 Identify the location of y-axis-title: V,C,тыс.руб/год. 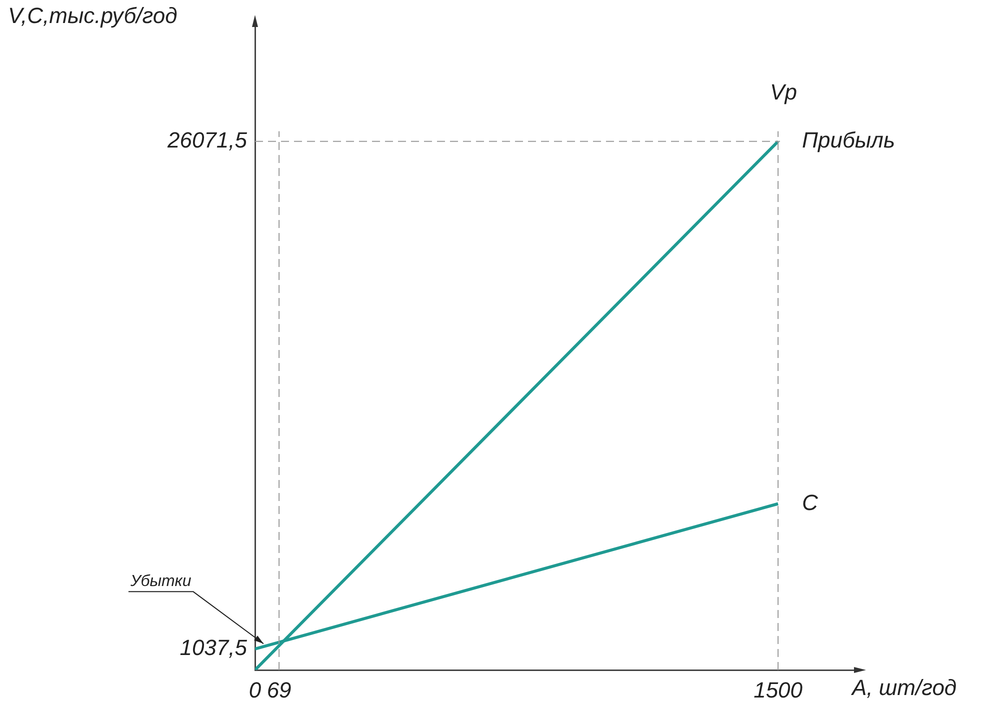
(93, 15).